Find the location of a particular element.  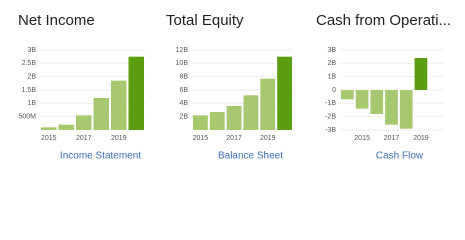

y-tick-label: 1.5B is located at coordinates (29, 90).